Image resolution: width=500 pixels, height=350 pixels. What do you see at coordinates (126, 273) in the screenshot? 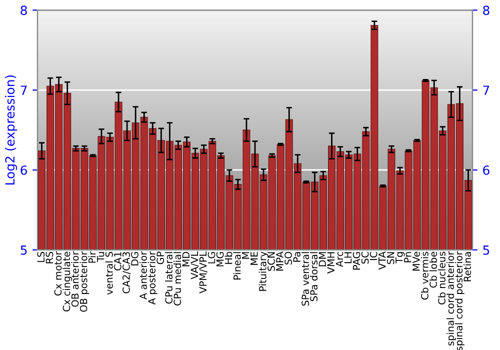
I see `x-tick-label: CA2/CA3` at bounding box center [126, 273].